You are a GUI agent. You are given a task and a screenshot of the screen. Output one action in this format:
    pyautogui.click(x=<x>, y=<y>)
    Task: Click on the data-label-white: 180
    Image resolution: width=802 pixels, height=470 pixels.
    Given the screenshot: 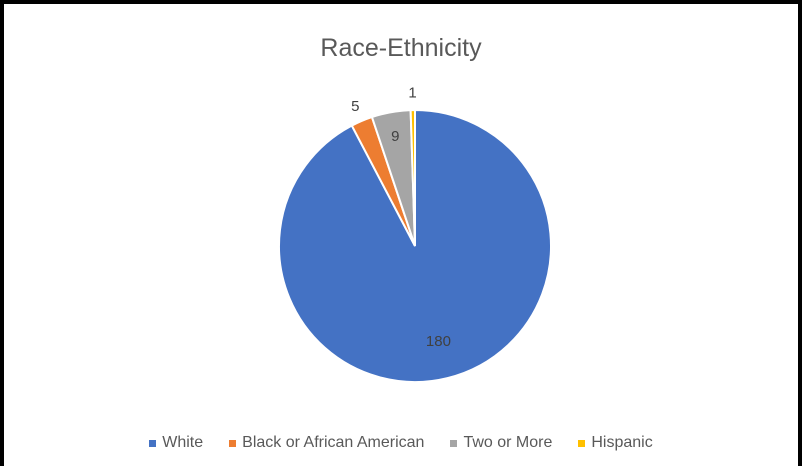 What is the action you would take?
    pyautogui.click(x=438, y=341)
    